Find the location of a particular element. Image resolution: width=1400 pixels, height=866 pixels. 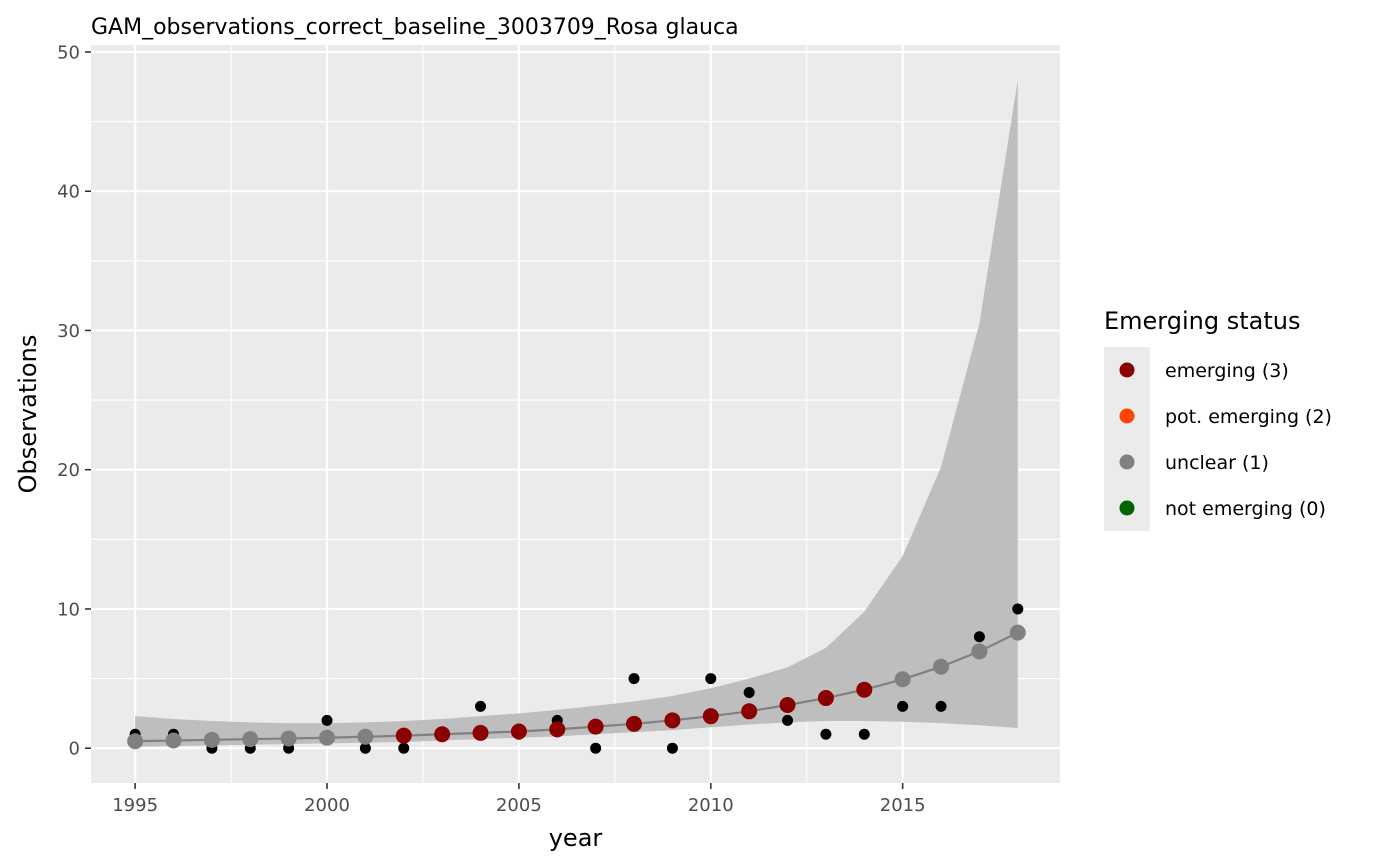

legend-label-0: emerging (3) is located at coordinates (1227, 371).